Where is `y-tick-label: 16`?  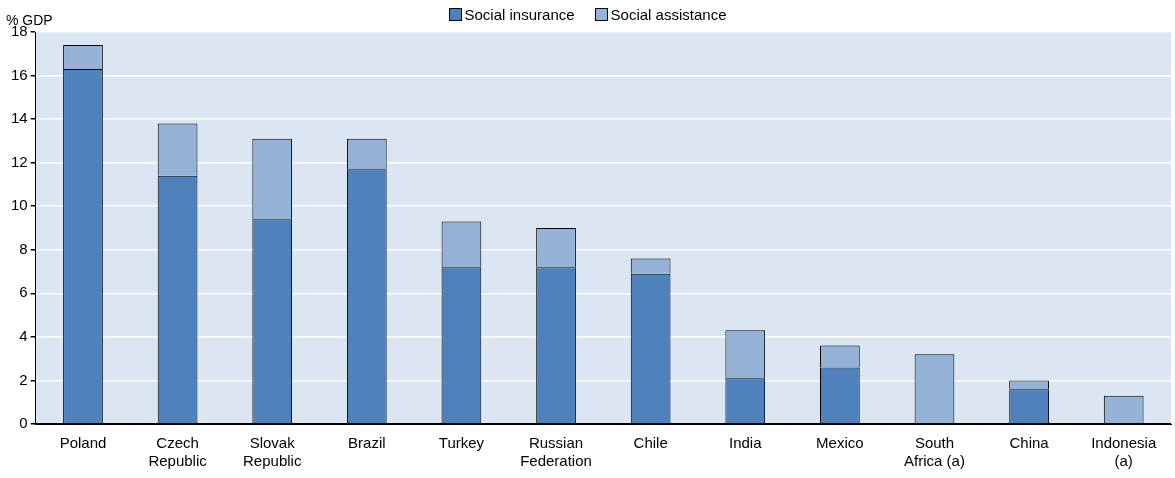
y-tick-label: 16 is located at coordinates (19, 74).